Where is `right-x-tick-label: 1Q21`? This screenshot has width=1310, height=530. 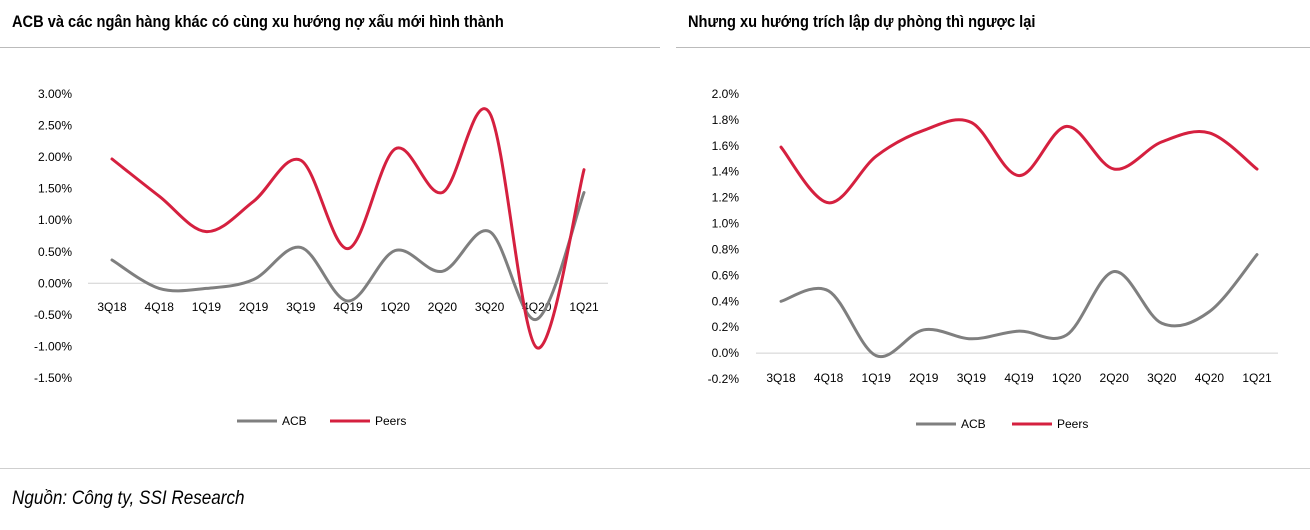 right-x-tick-label: 1Q21 is located at coordinates (1257, 378).